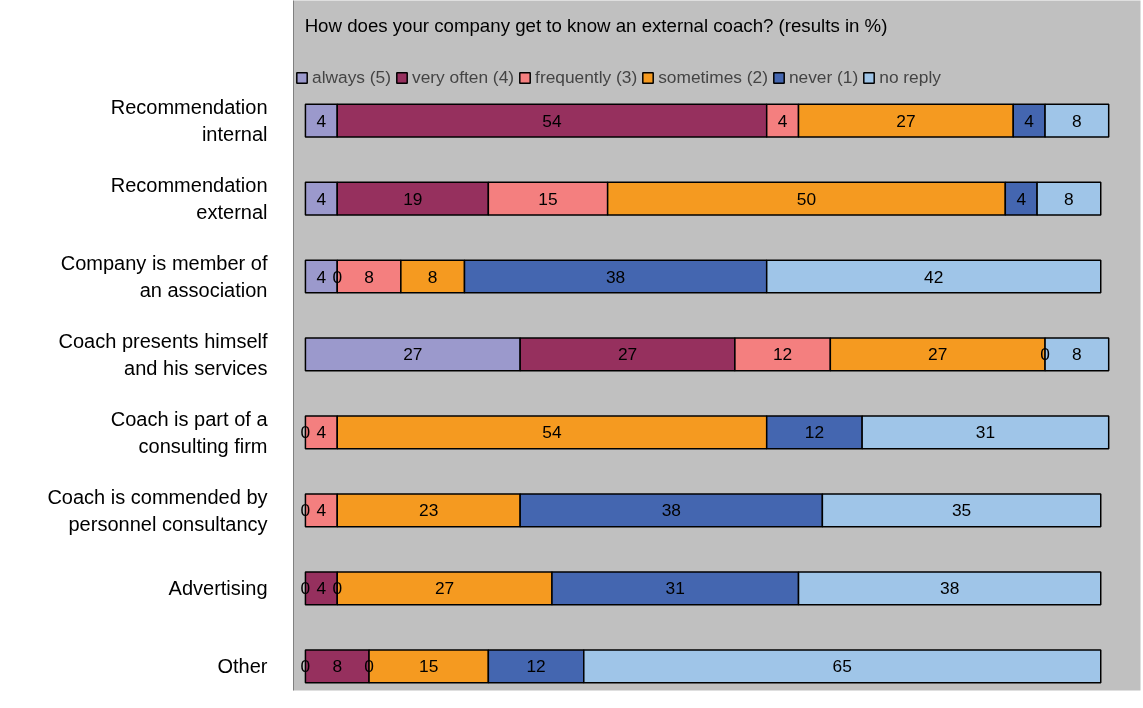  What do you see at coordinates (164, 276) in the screenshot?
I see `y-tick-label: Company is member of an association` at bounding box center [164, 276].